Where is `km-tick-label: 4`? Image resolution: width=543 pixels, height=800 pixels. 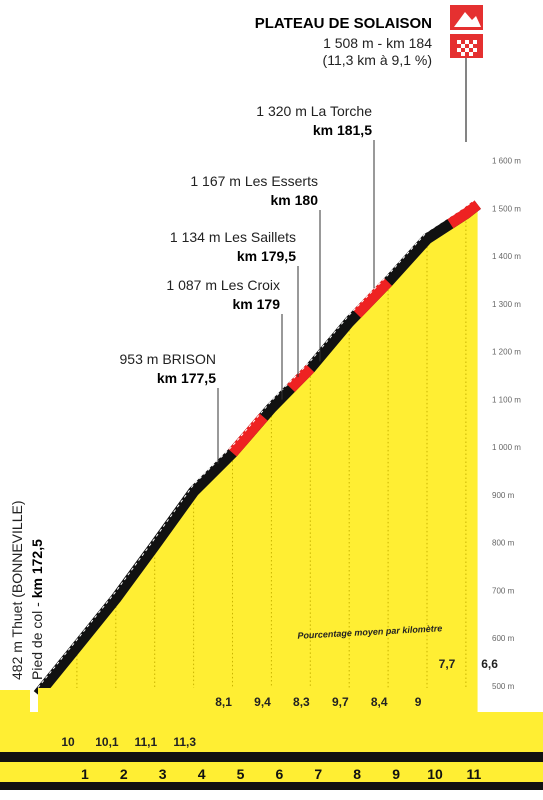
km-tick-label: 4 is located at coordinates (202, 774).